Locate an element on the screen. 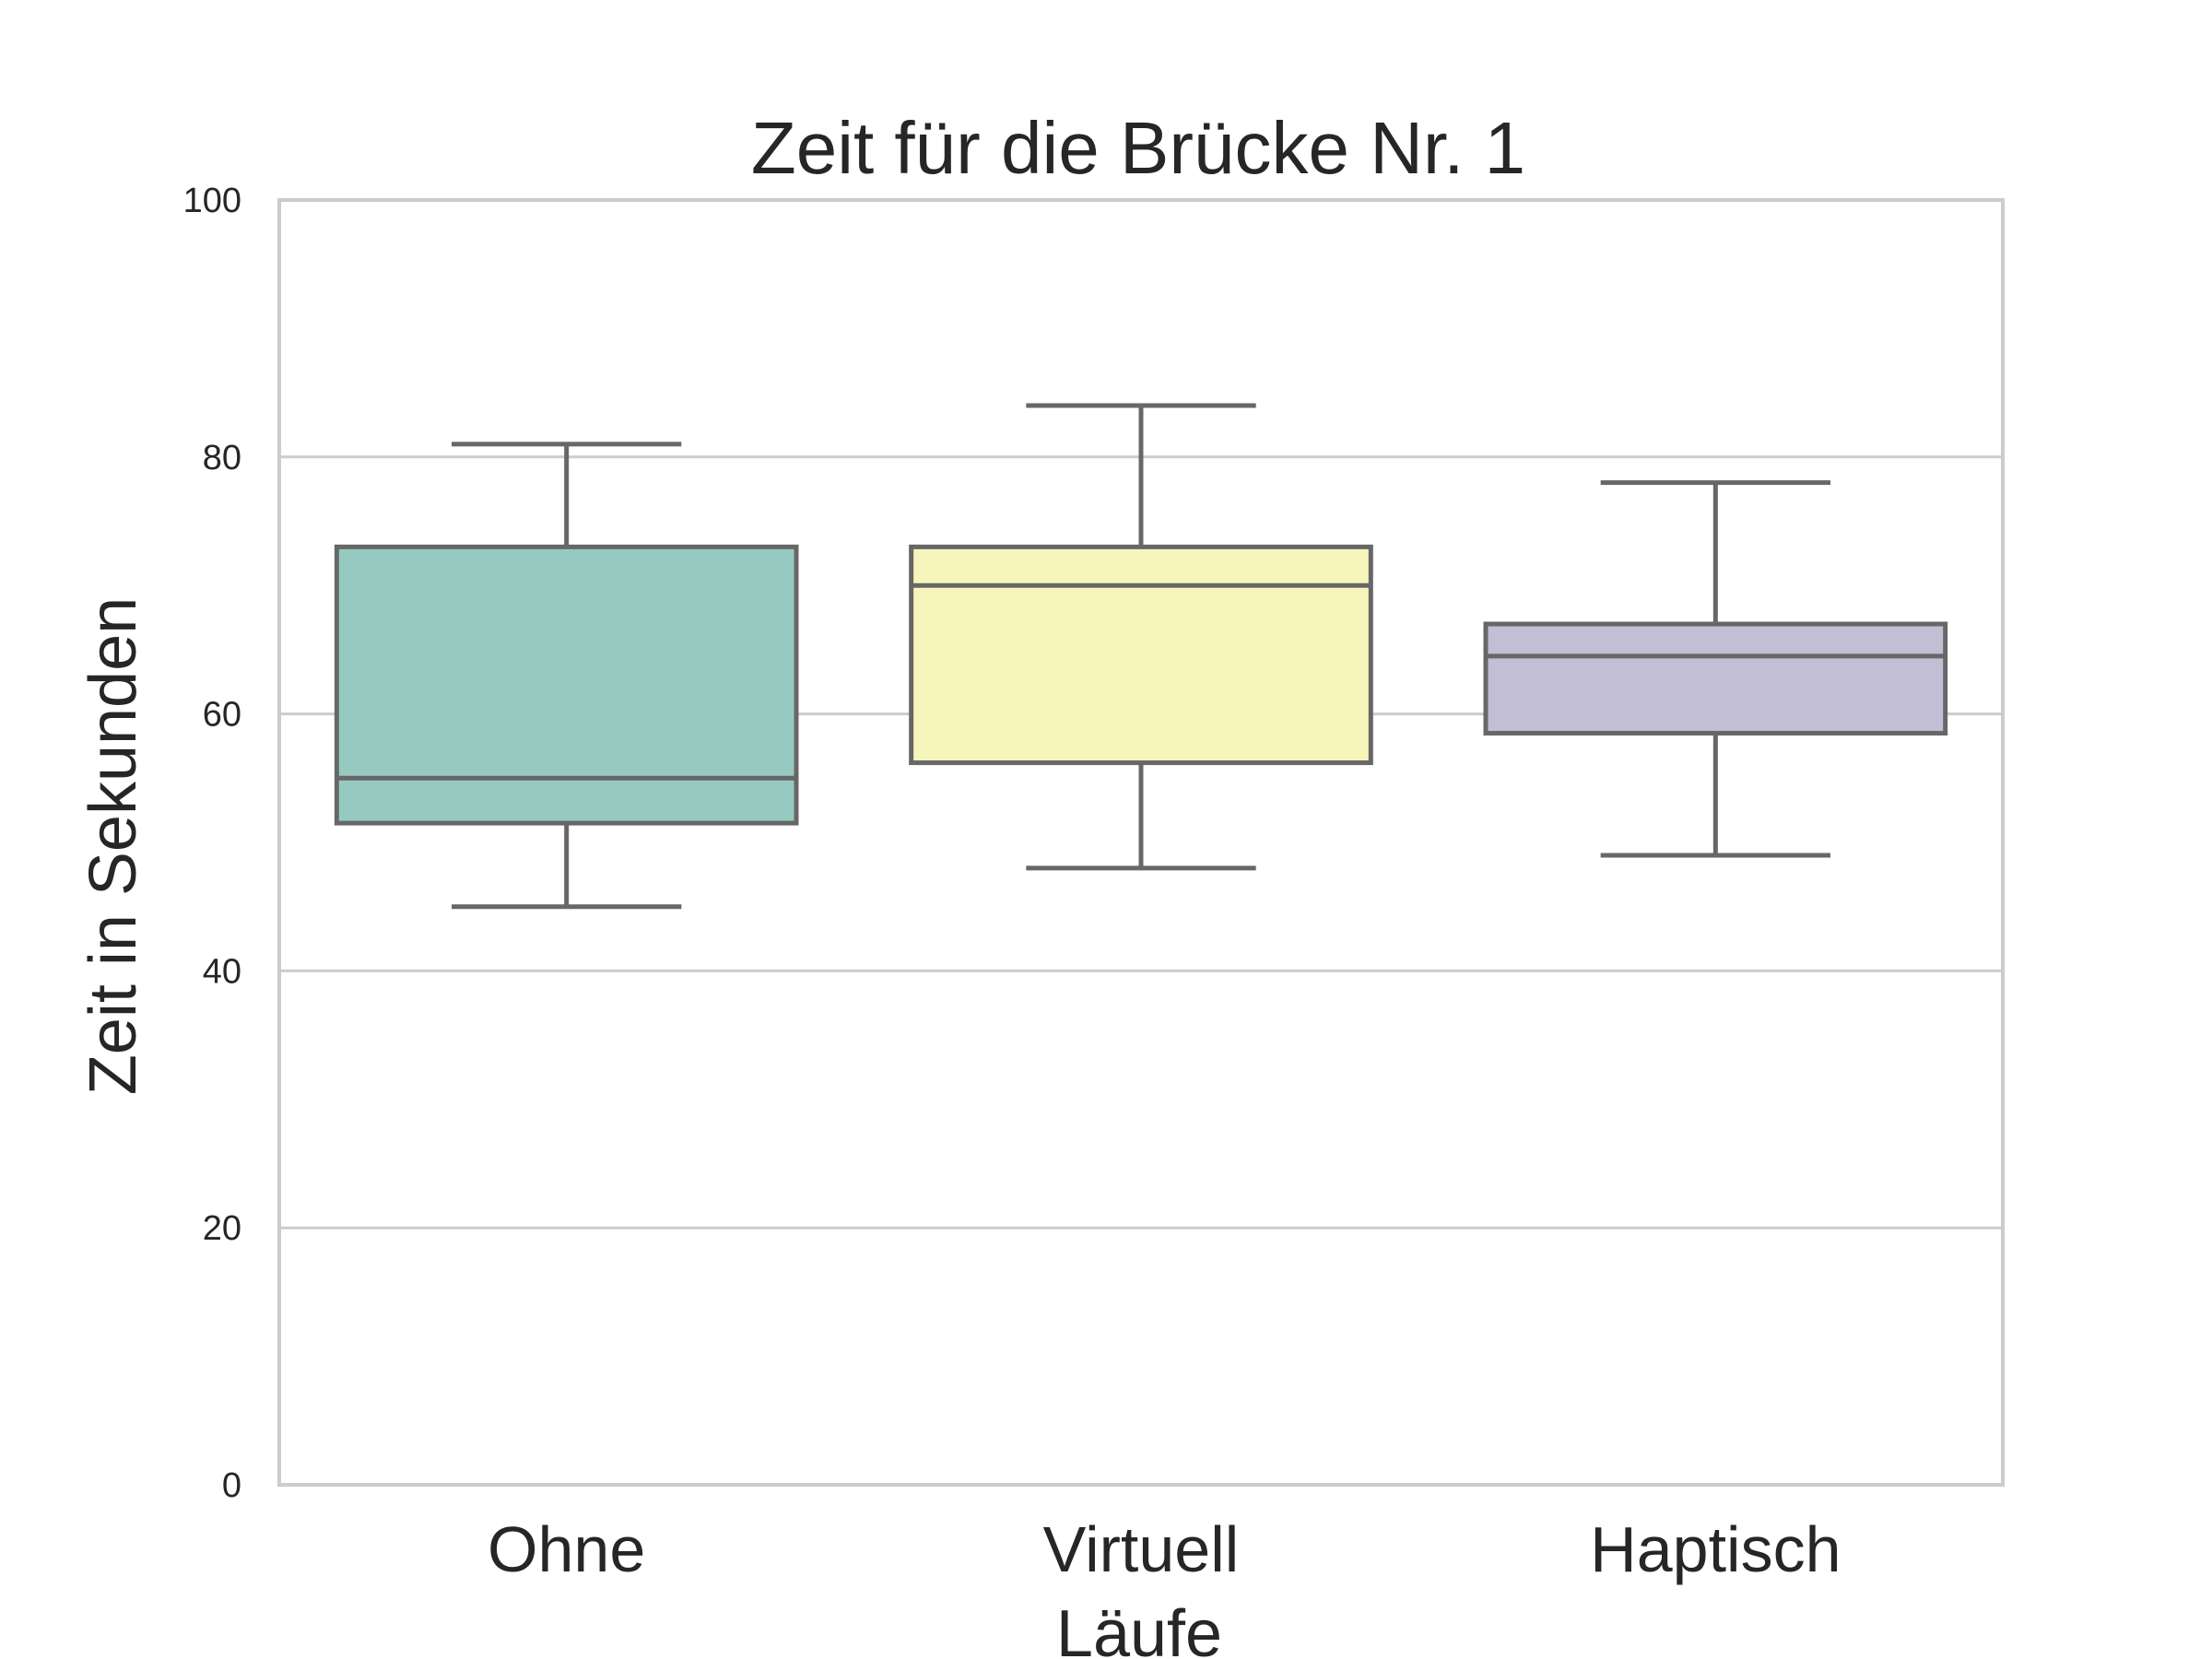 The width and height of the screenshot is (2212, 1659). y-tick-label: 60 is located at coordinates (222, 715).